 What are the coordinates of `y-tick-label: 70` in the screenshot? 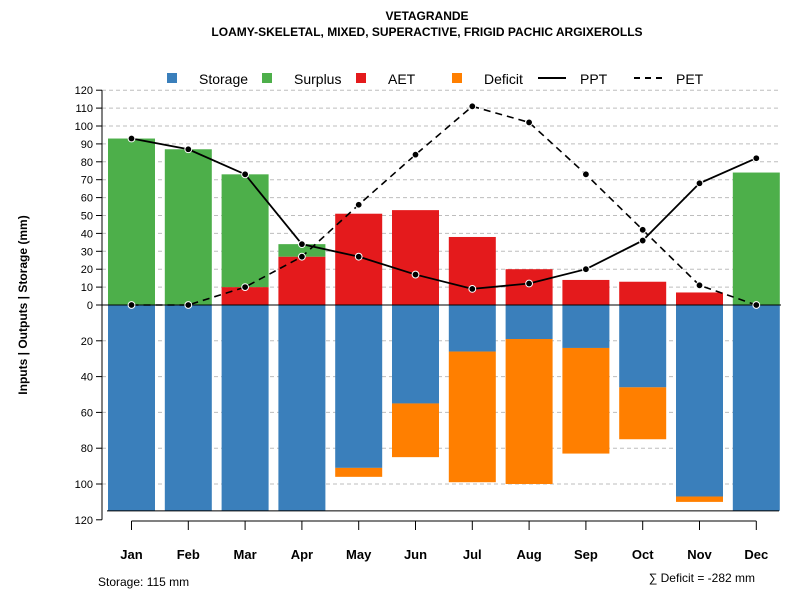 It's located at (87, 181).